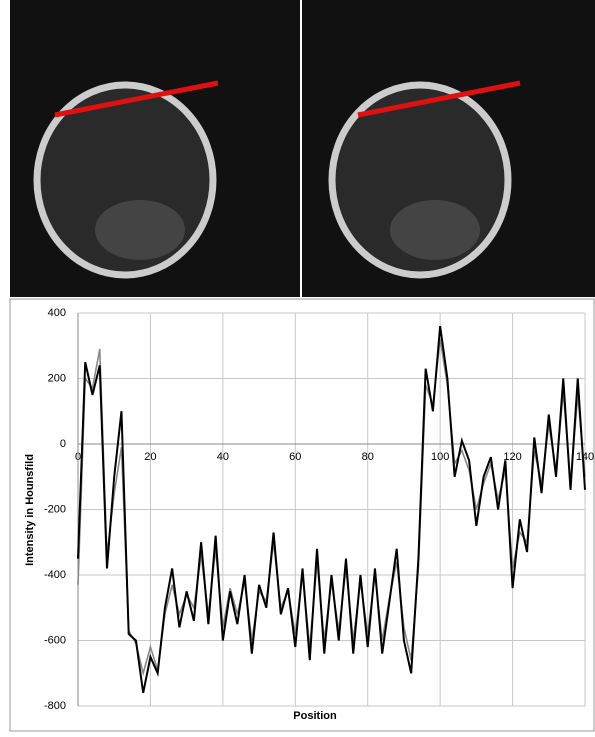 Image resolution: width=595 pixels, height=737 pixels. Describe the element at coordinates (440, 457) in the screenshot. I see `x-tick-label: 100` at that location.